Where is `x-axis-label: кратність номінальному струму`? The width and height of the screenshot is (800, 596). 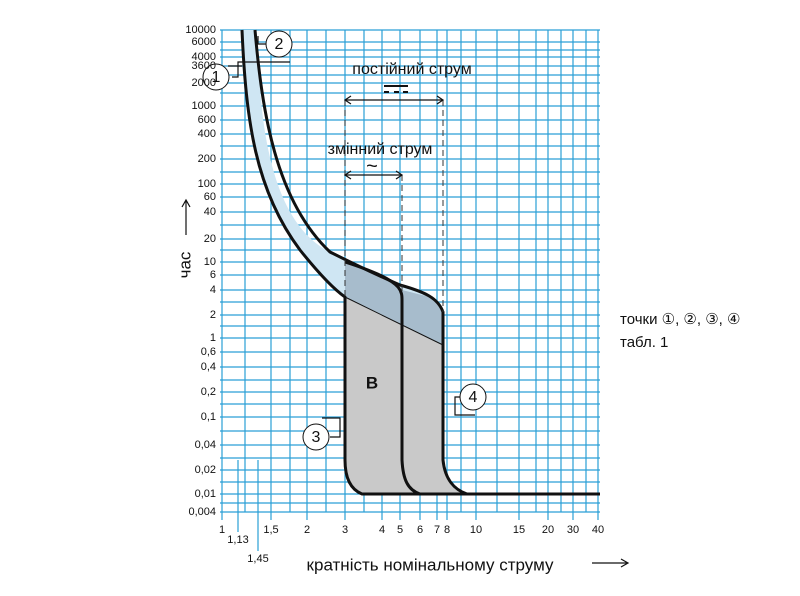 x-axis-label: кратність номінальному струму is located at coordinates (430, 564).